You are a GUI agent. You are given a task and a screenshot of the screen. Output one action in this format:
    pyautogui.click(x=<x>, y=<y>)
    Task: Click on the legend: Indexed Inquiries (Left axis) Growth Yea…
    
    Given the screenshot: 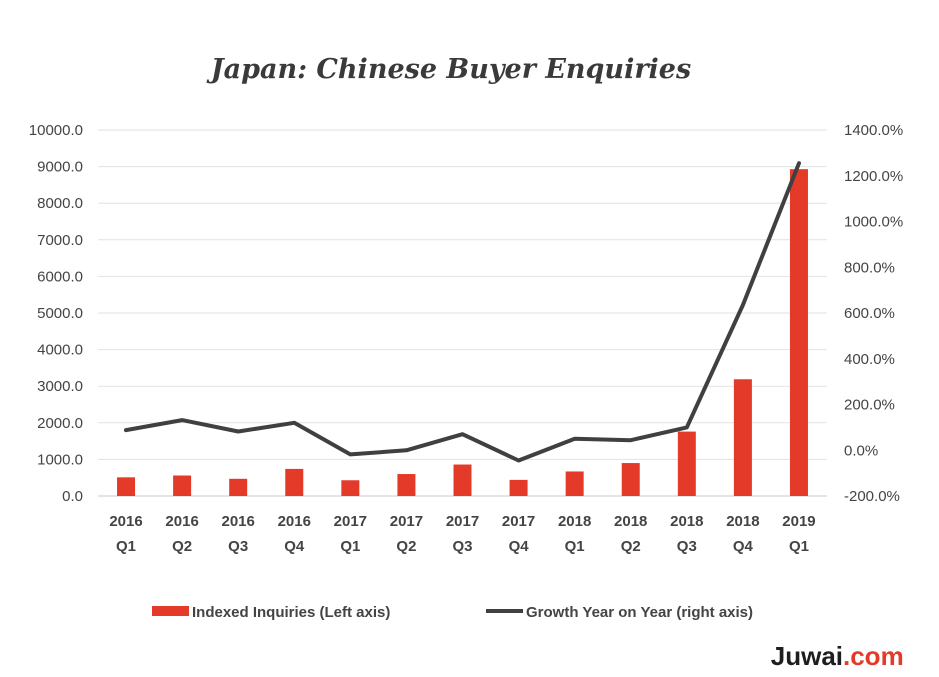 What is the action you would take?
    pyautogui.click(x=452, y=612)
    